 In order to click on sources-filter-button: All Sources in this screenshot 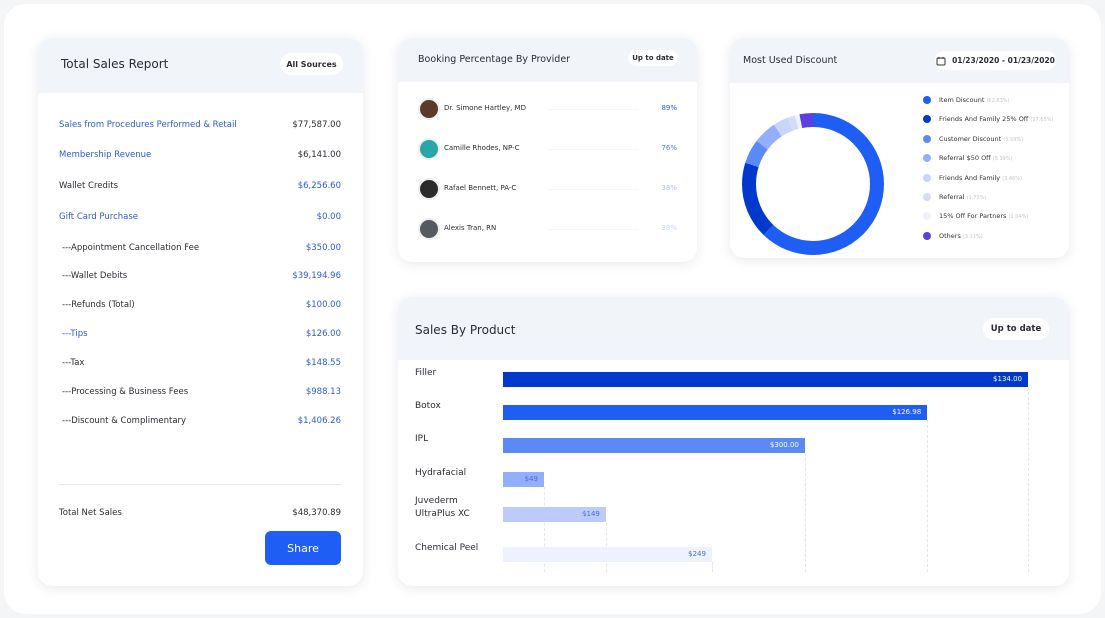, I will do `click(311, 64)`.